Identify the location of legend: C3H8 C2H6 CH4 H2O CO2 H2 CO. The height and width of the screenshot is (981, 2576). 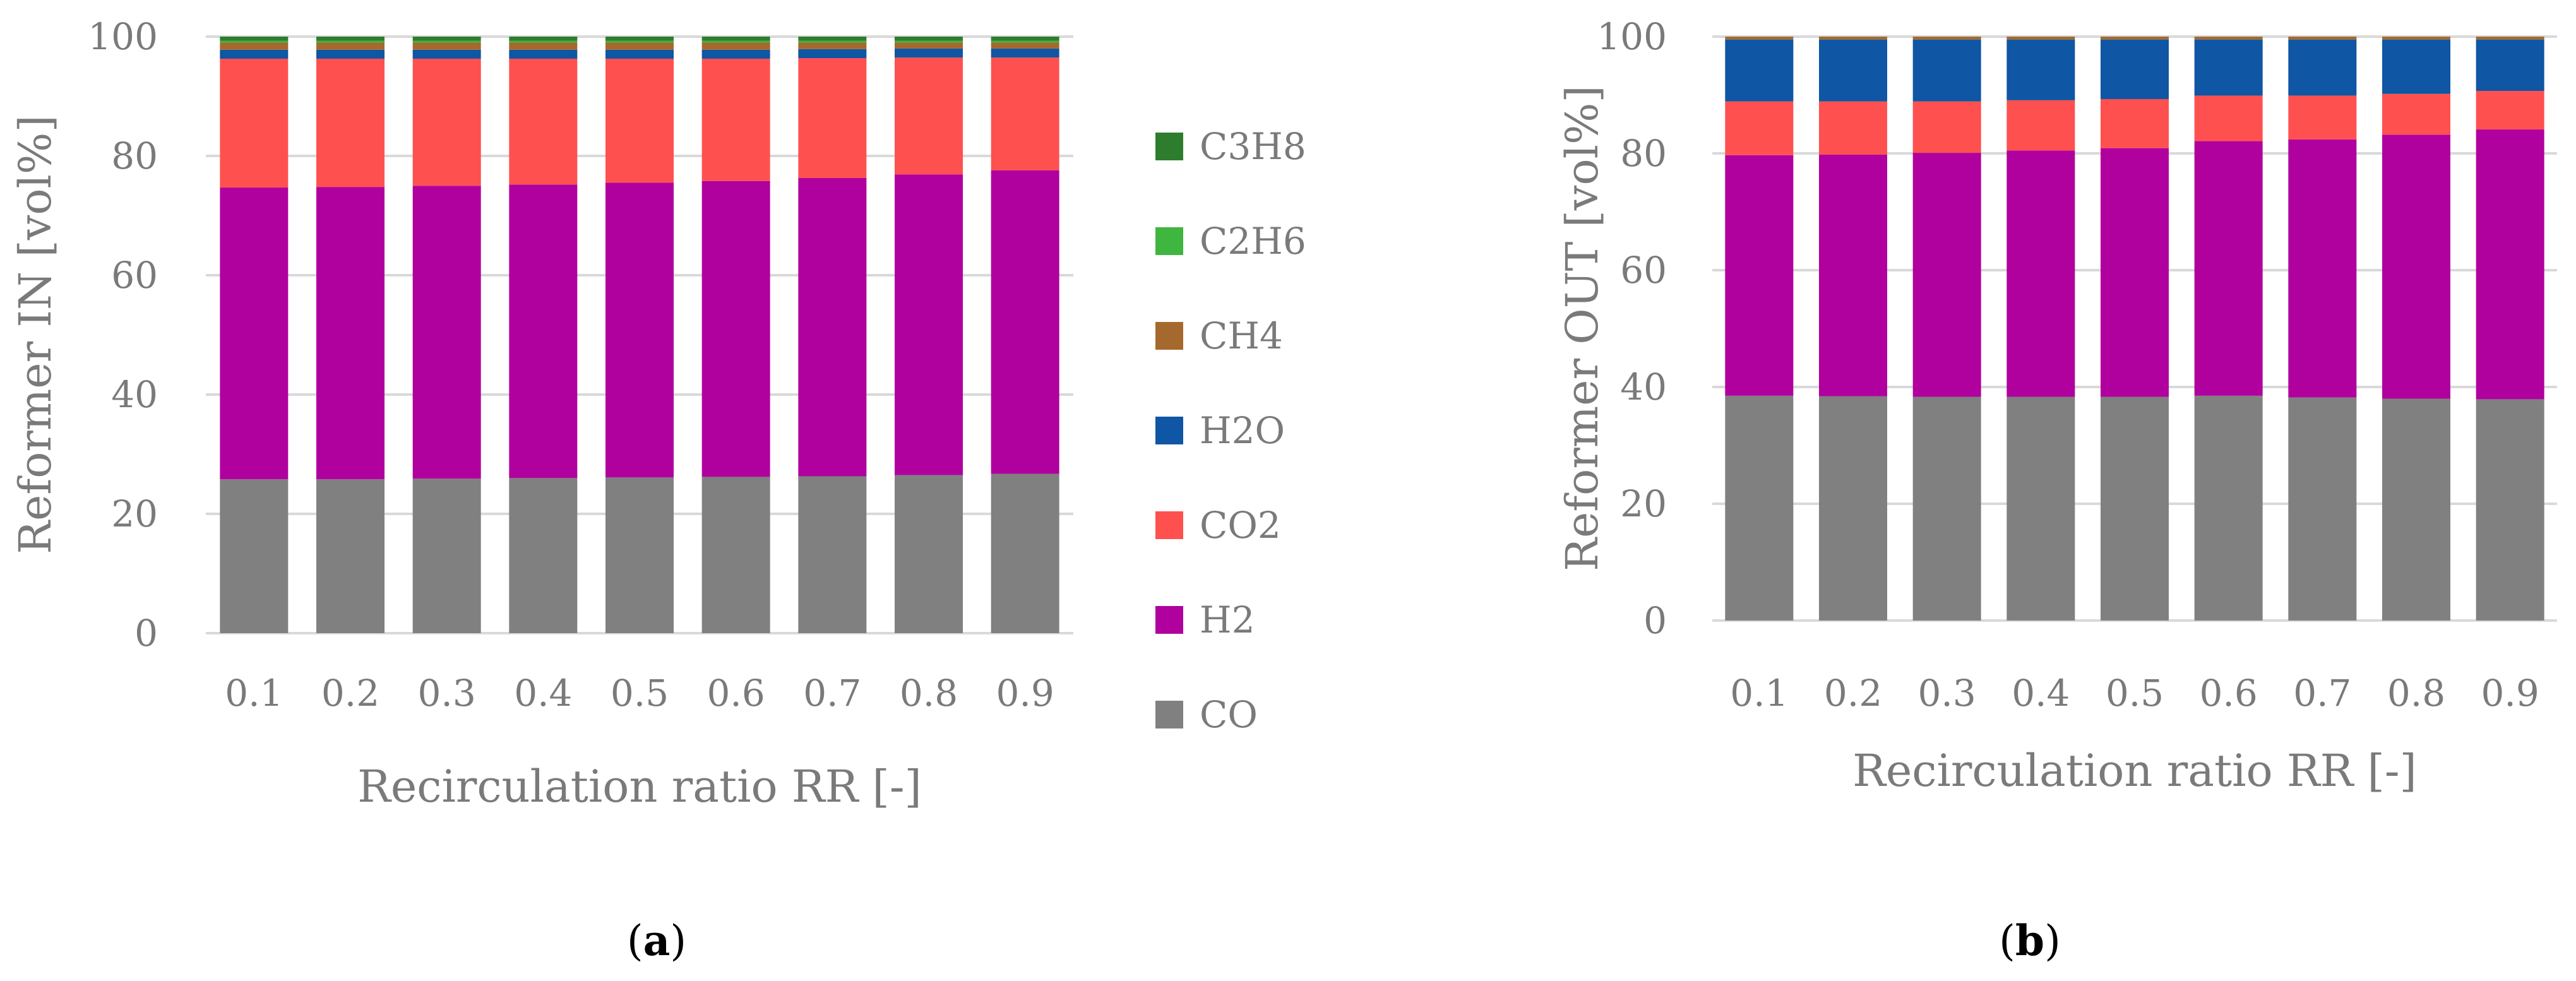
(1230, 430).